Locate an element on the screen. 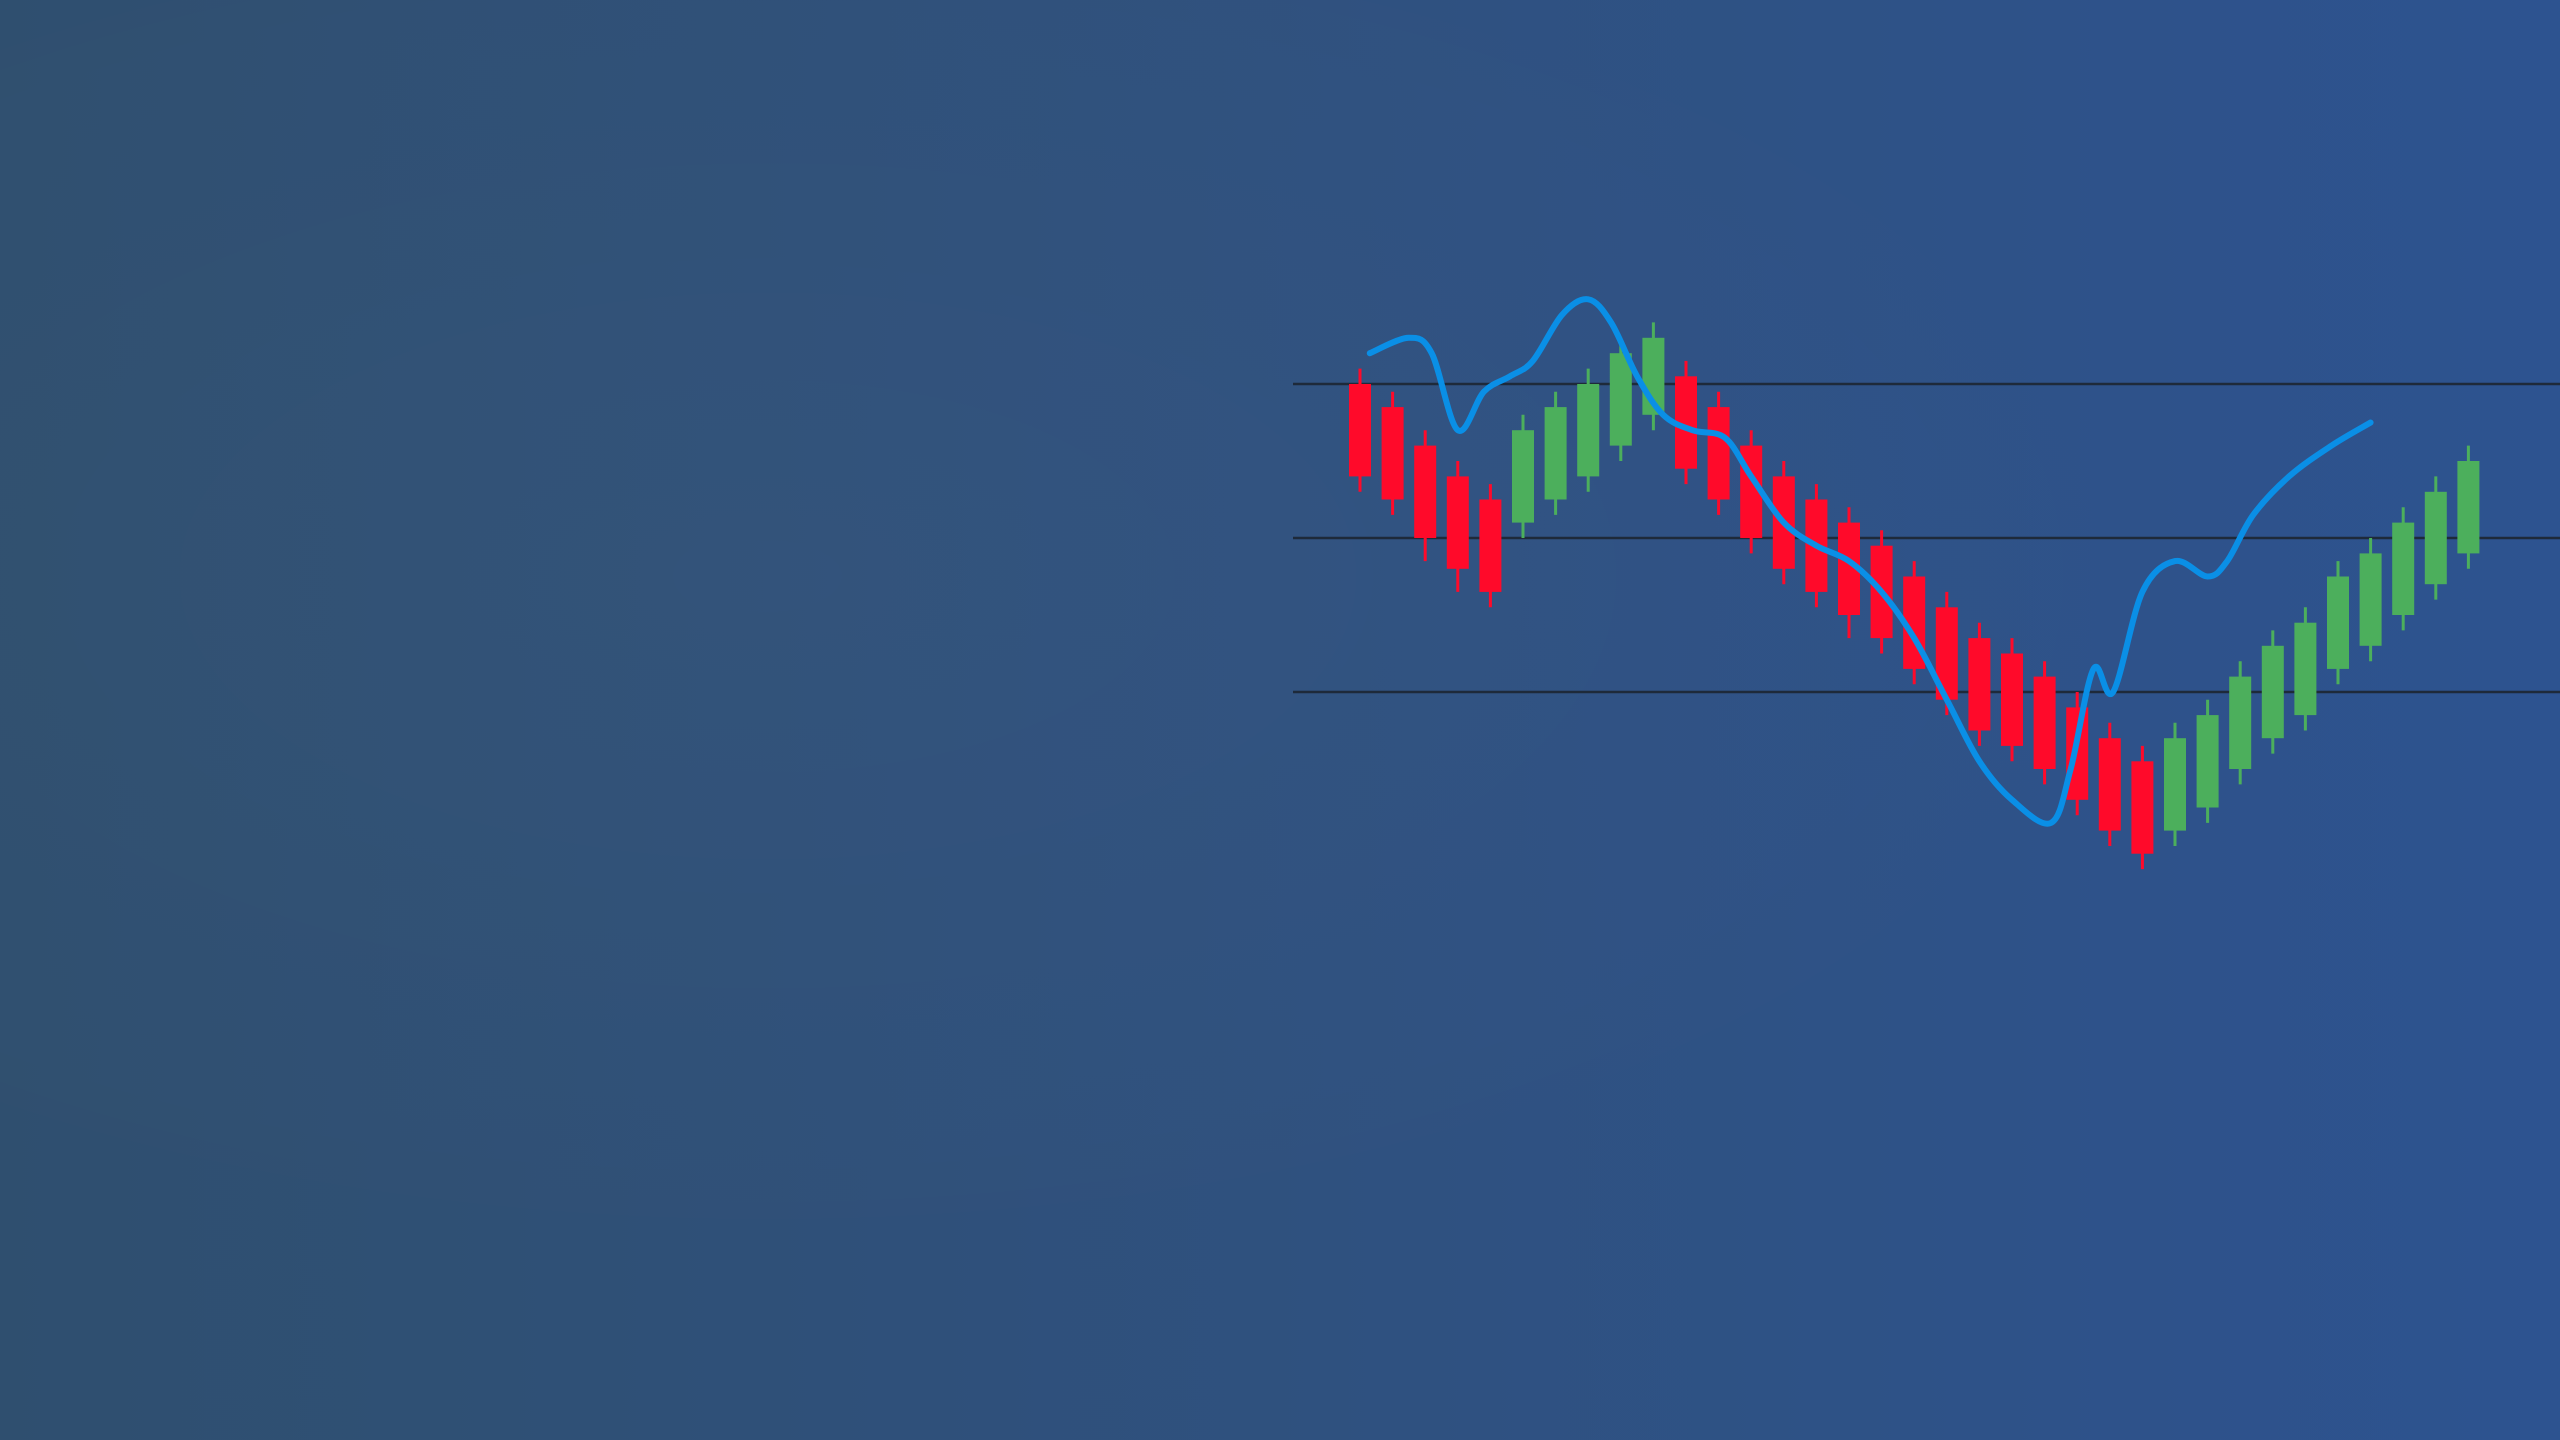 The height and width of the screenshot is (1440, 2560). trend-line-layer is located at coordinates (1870, 561).